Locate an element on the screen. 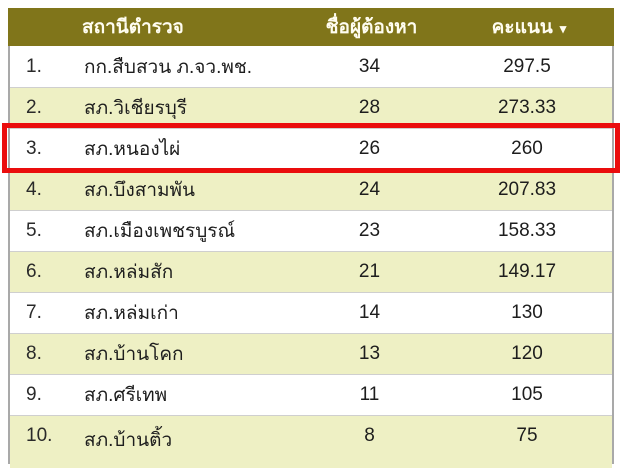 This screenshot has width=622, height=468. row-rank: 7. is located at coordinates (34, 312).